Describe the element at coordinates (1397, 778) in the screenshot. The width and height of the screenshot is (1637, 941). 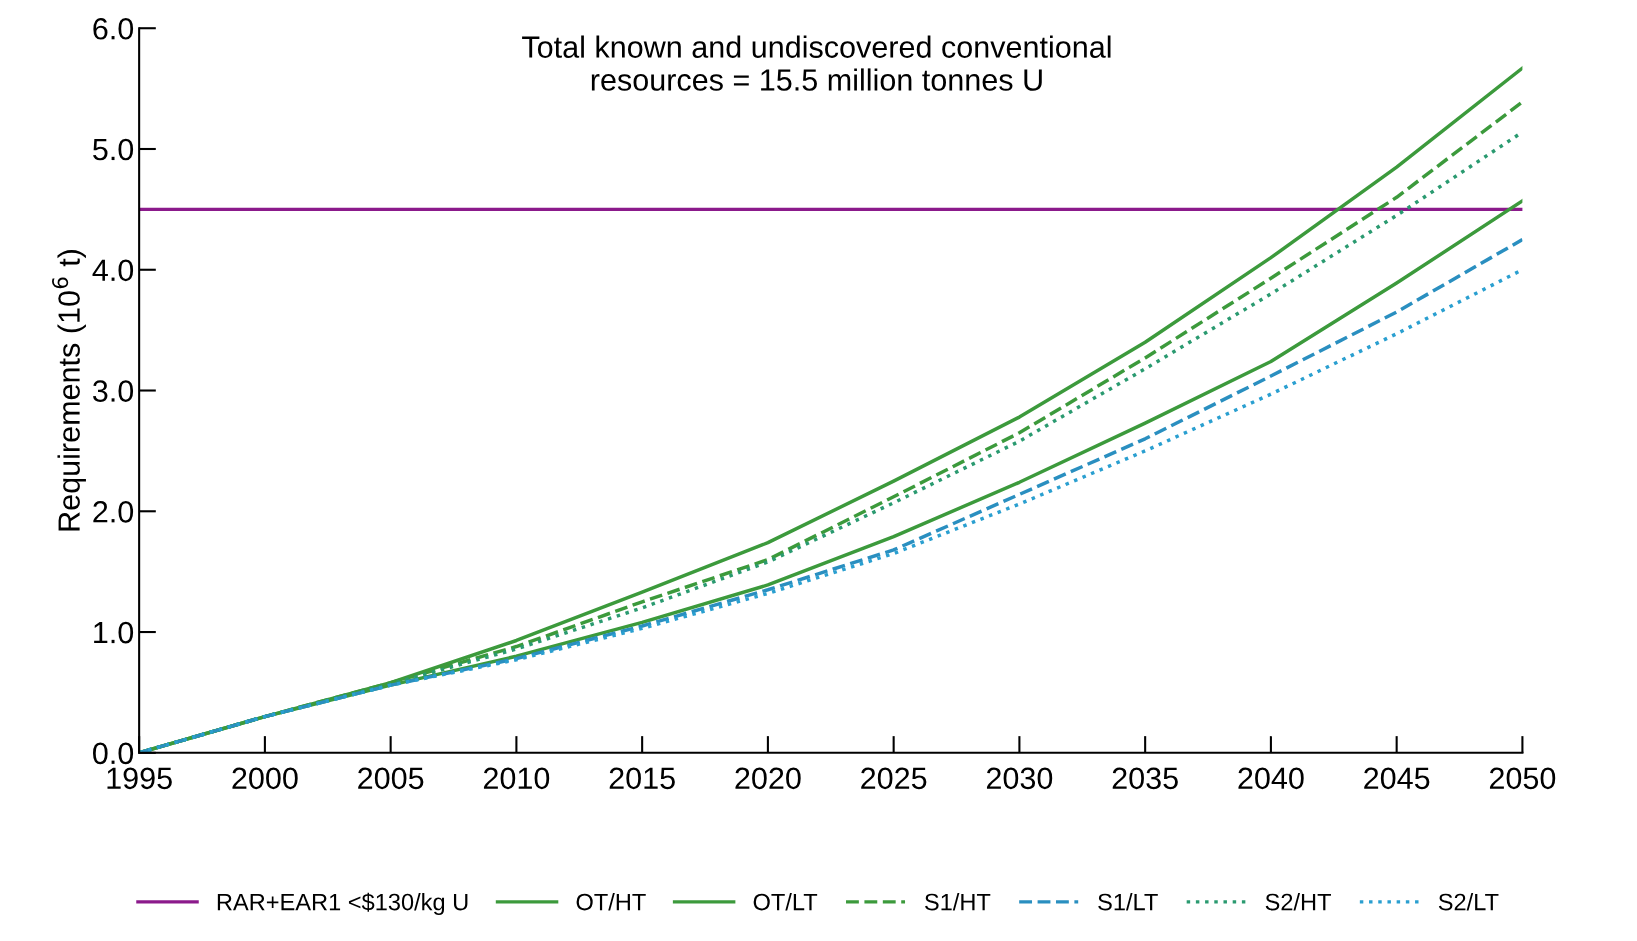
I see `x-tick-label: 2045` at that location.